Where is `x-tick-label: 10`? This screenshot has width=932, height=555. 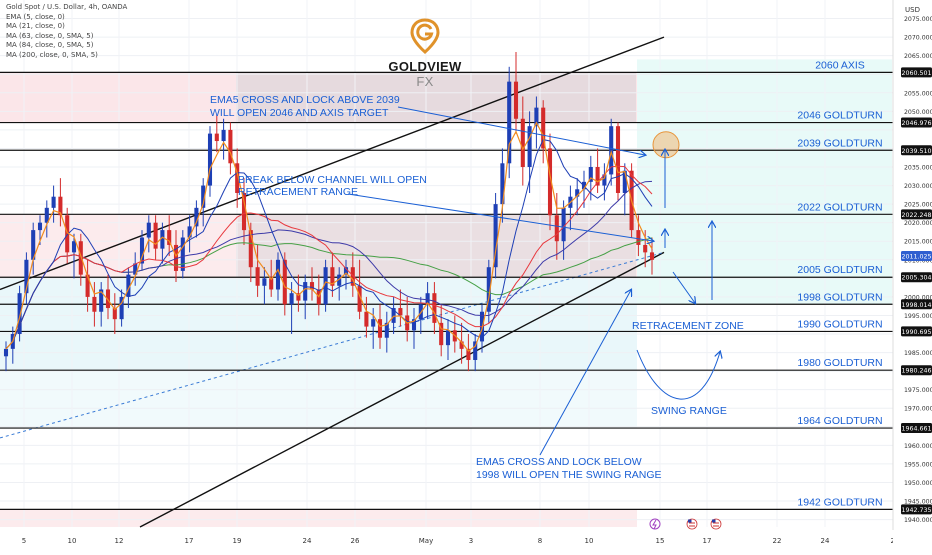
x-tick-label: 10 is located at coordinates (72, 541).